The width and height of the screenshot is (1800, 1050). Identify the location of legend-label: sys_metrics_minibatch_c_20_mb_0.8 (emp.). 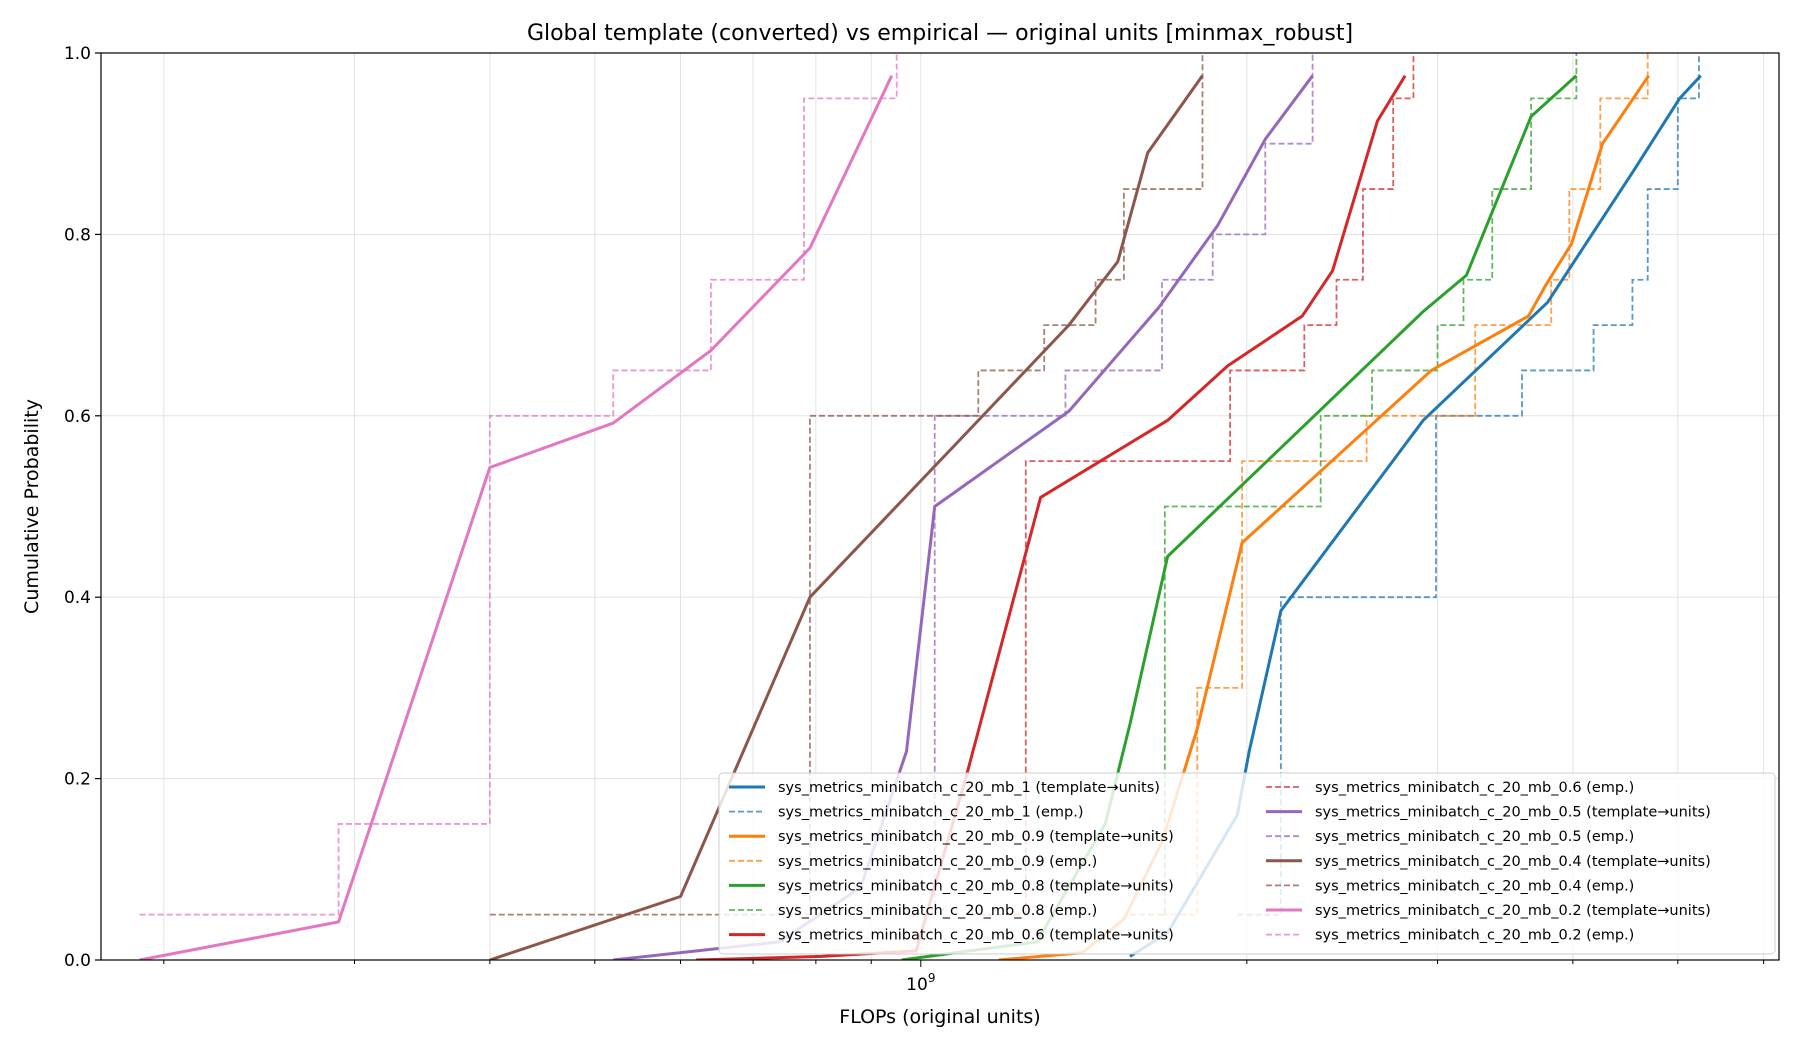
(937, 911).